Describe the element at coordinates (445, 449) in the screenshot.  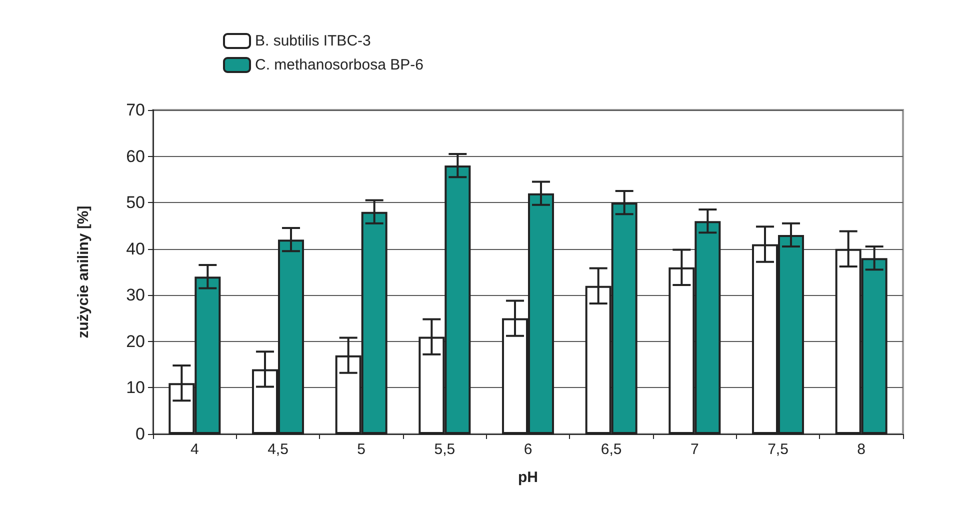
I see `x-tick-label: 5,5` at that location.